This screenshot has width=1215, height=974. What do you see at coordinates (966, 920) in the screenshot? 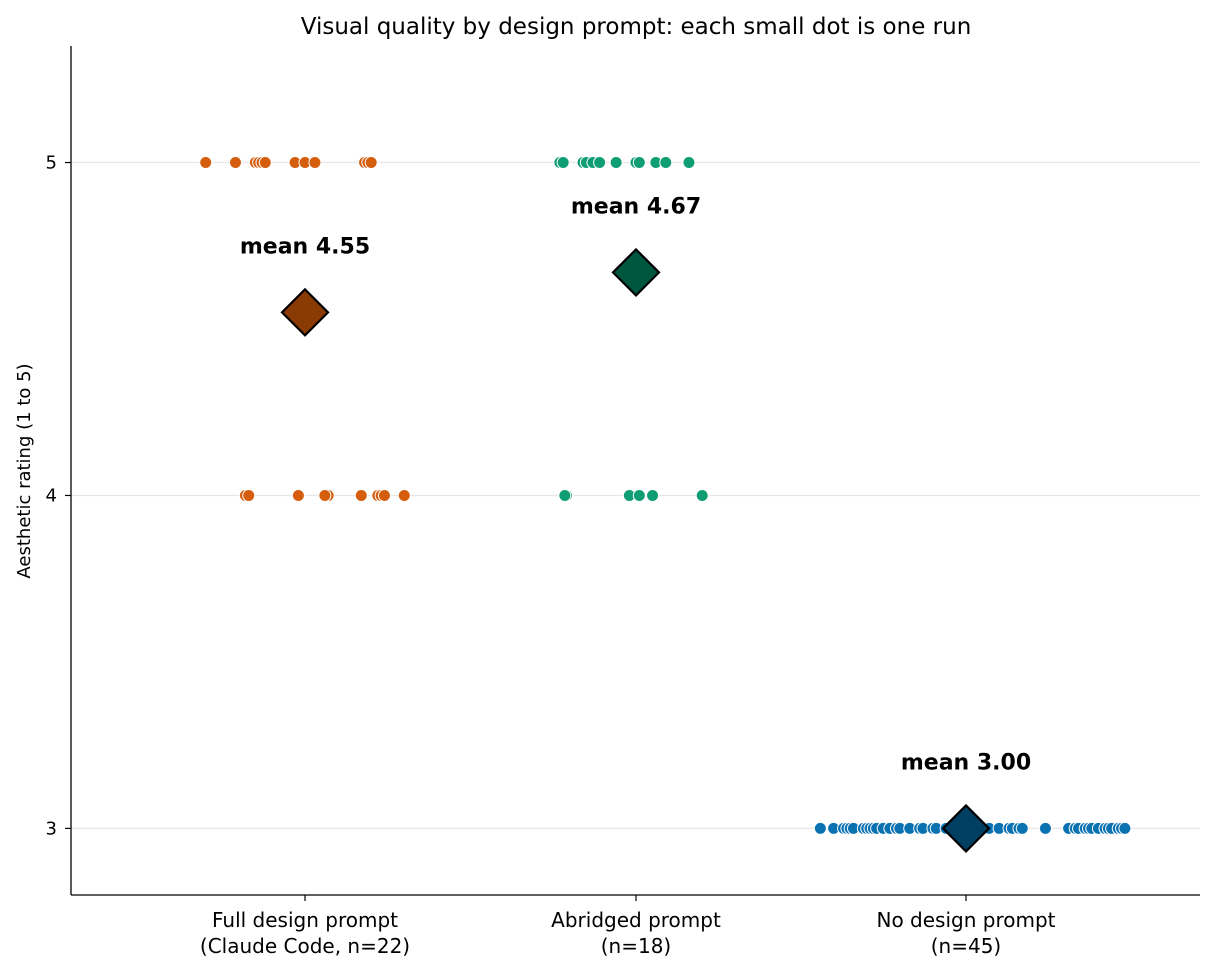
I see `category-label: No design prompt` at bounding box center [966, 920].